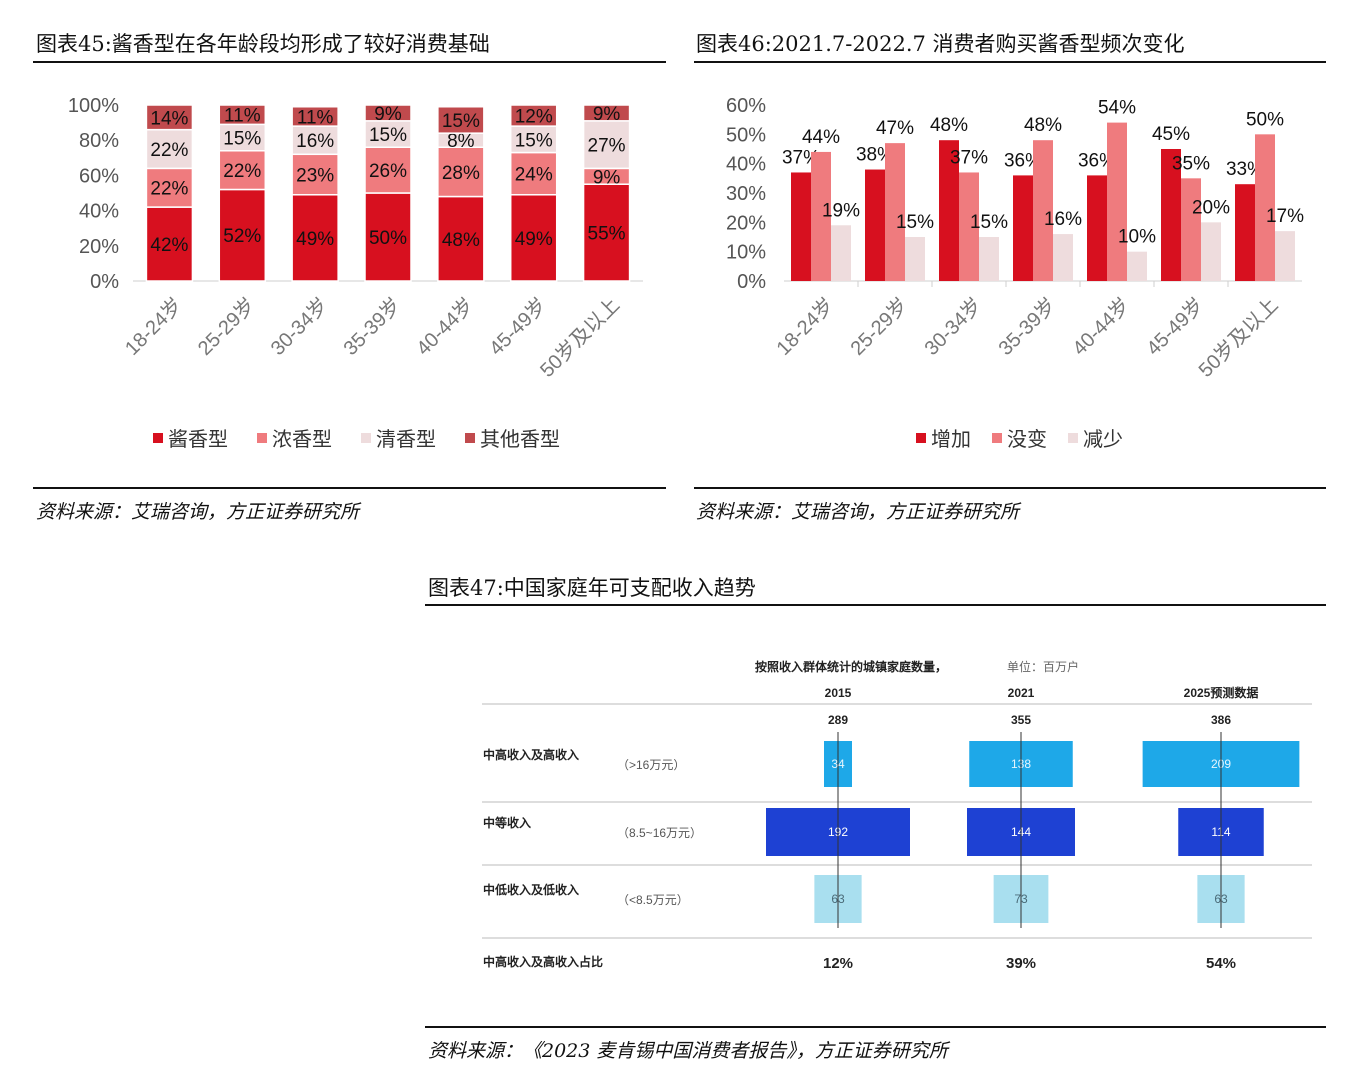 The width and height of the screenshot is (1362, 1072). I want to click on column-total: 289, so click(838, 720).